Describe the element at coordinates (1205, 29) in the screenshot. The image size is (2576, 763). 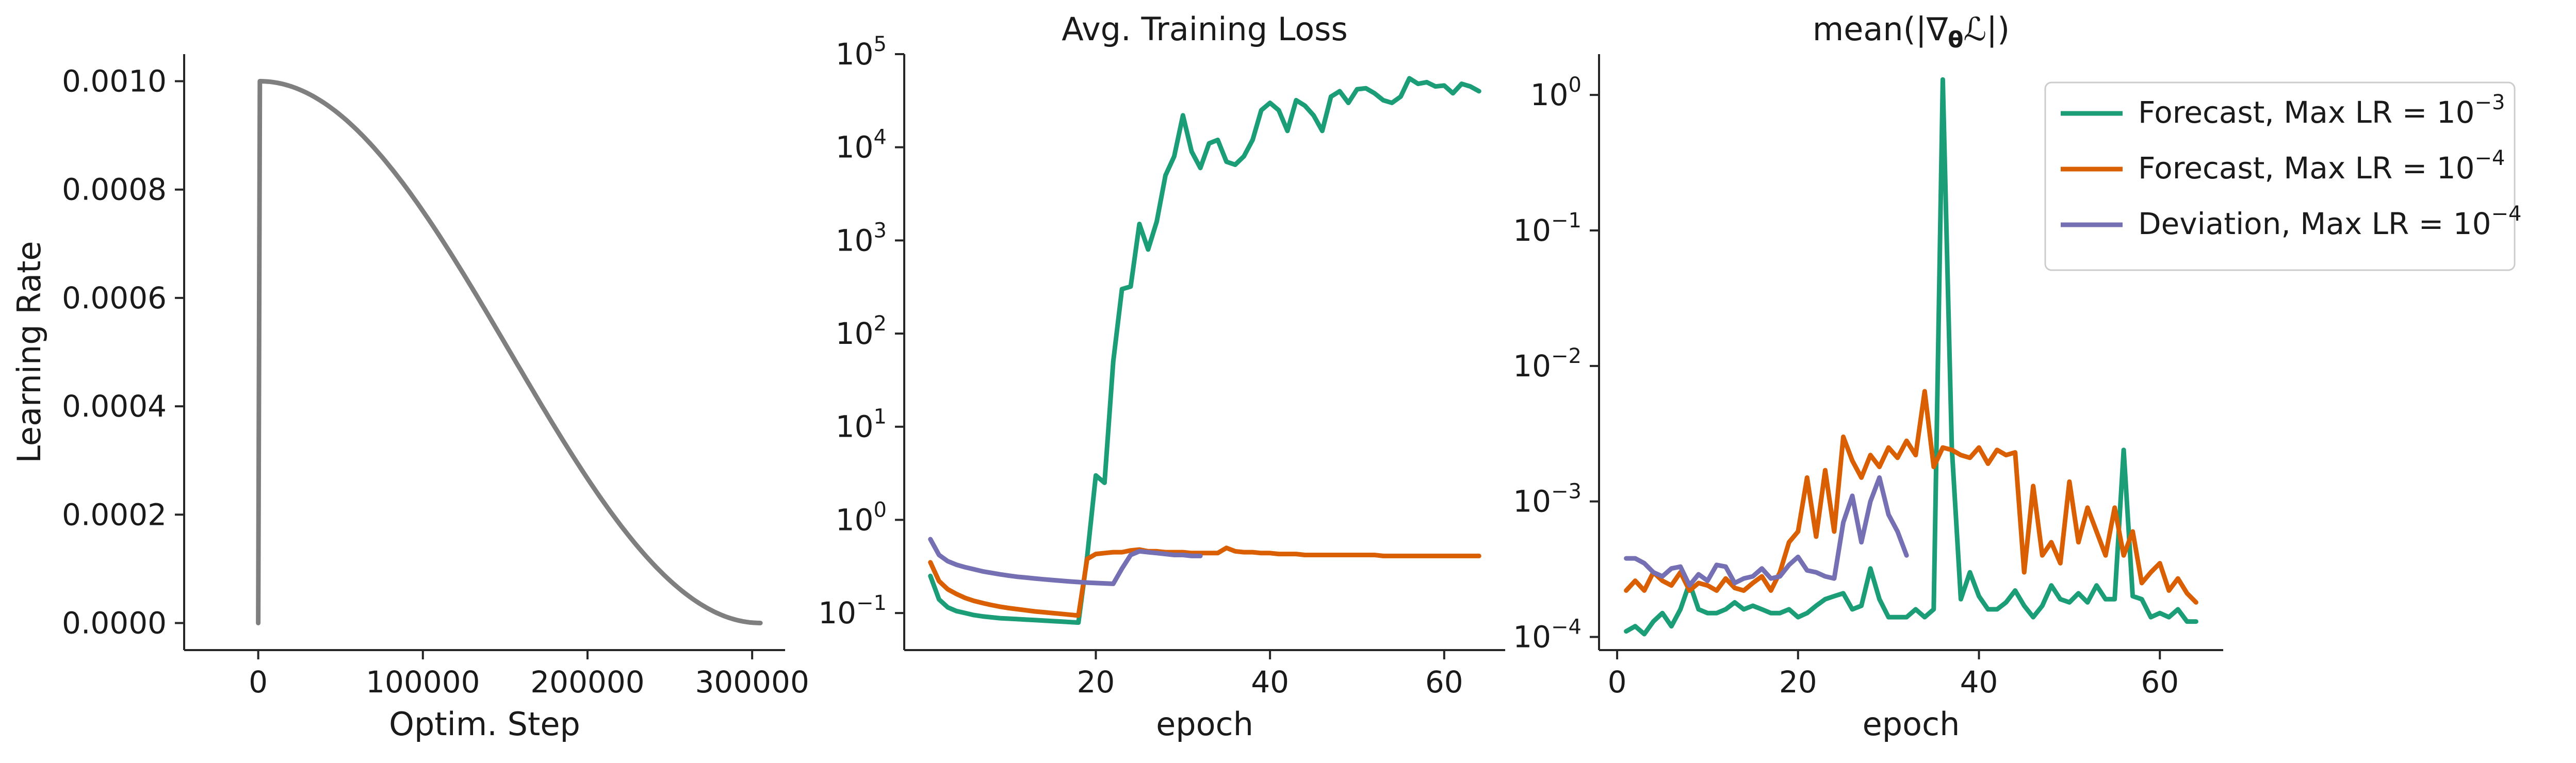
I see `panel-title: Avg. Training Loss` at that location.